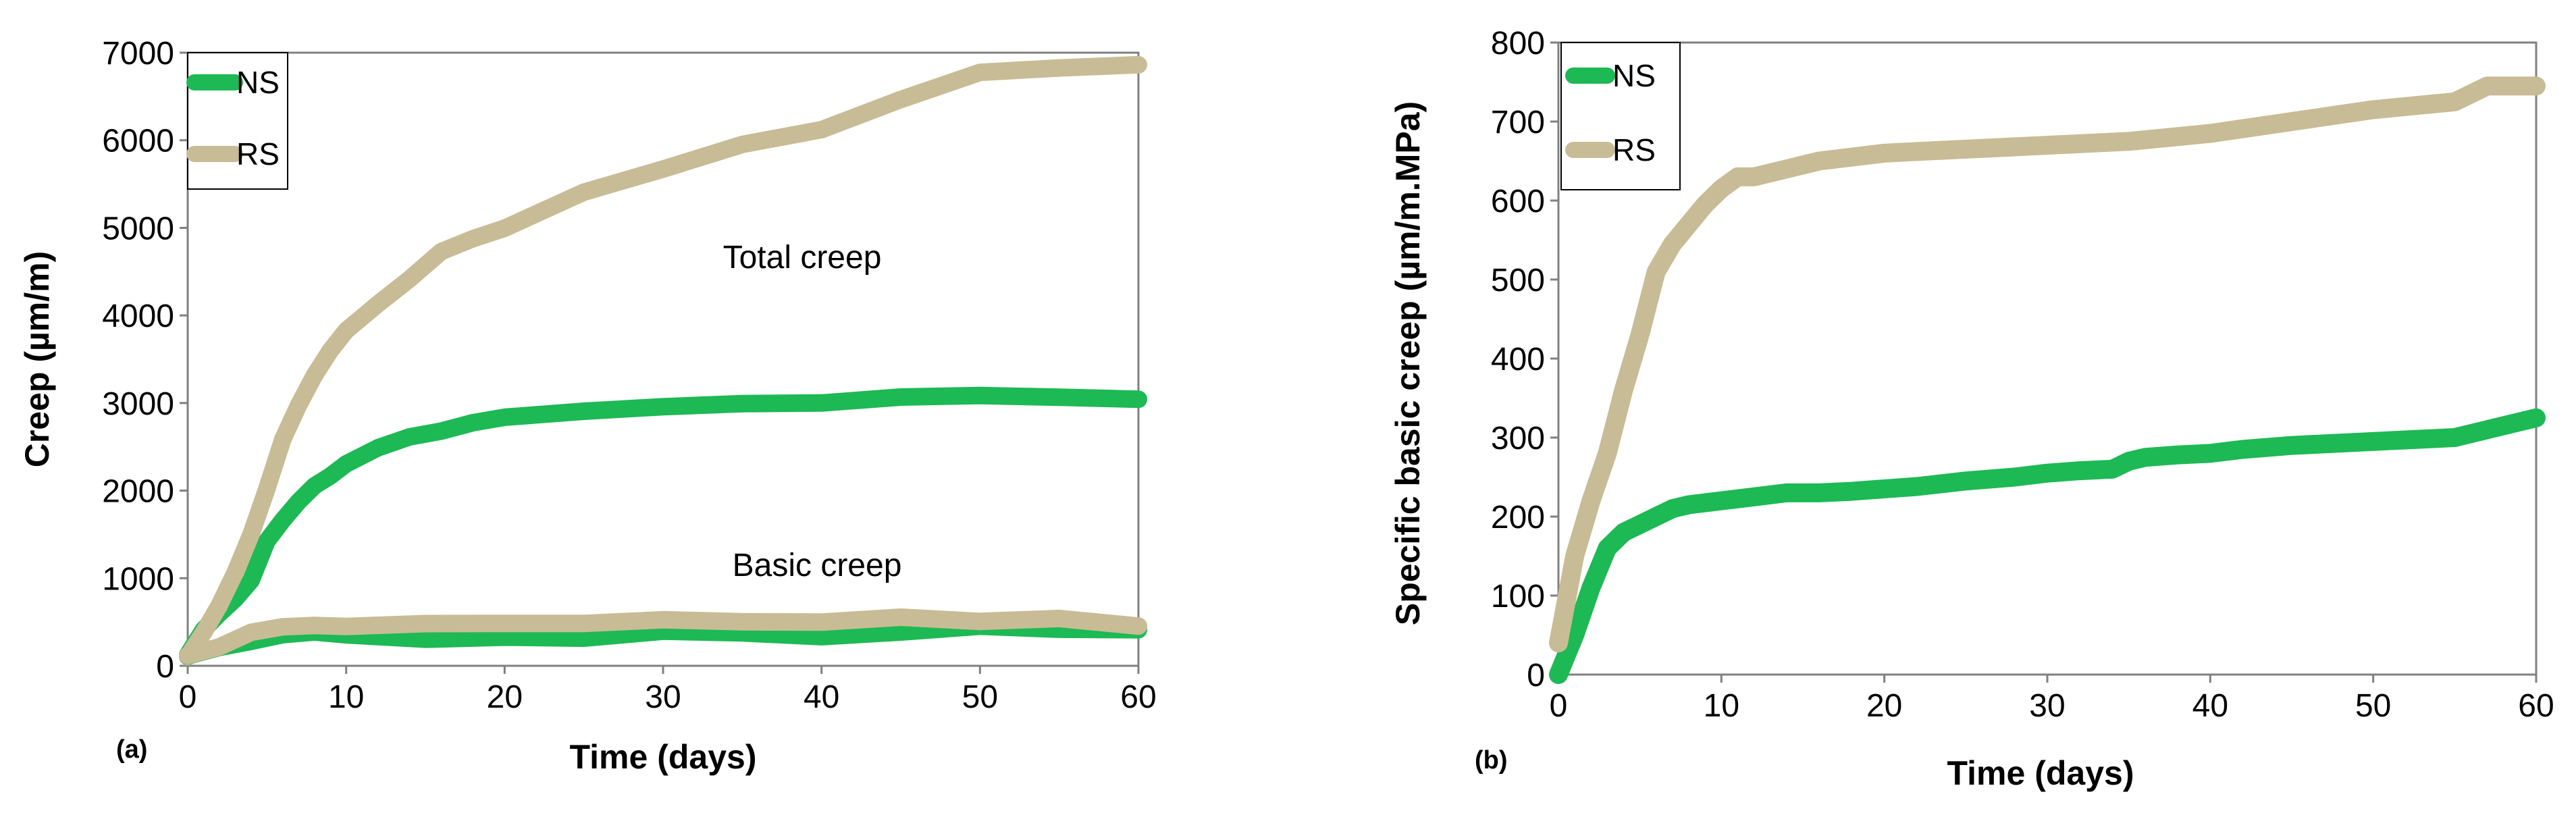 Image resolution: width=2576 pixels, height=813 pixels. Describe the element at coordinates (1634, 149) in the screenshot. I see `legend-label-rs-b: RS` at that location.